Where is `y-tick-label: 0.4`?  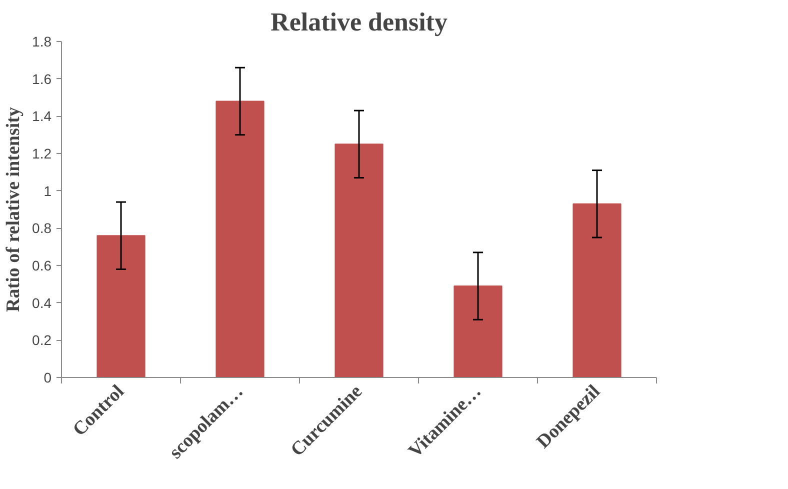
y-tick-label: 0.4 is located at coordinates (42, 302).